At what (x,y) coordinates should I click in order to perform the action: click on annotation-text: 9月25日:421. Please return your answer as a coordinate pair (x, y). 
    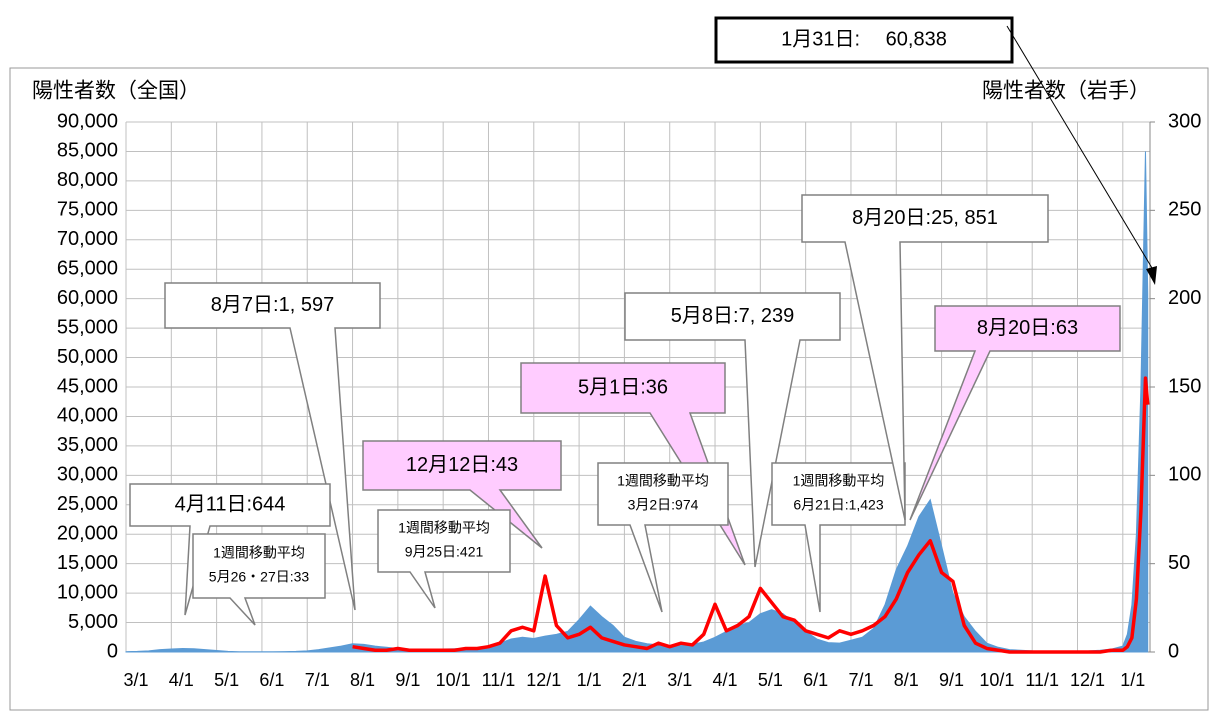
    Looking at the image, I should click on (444, 552).